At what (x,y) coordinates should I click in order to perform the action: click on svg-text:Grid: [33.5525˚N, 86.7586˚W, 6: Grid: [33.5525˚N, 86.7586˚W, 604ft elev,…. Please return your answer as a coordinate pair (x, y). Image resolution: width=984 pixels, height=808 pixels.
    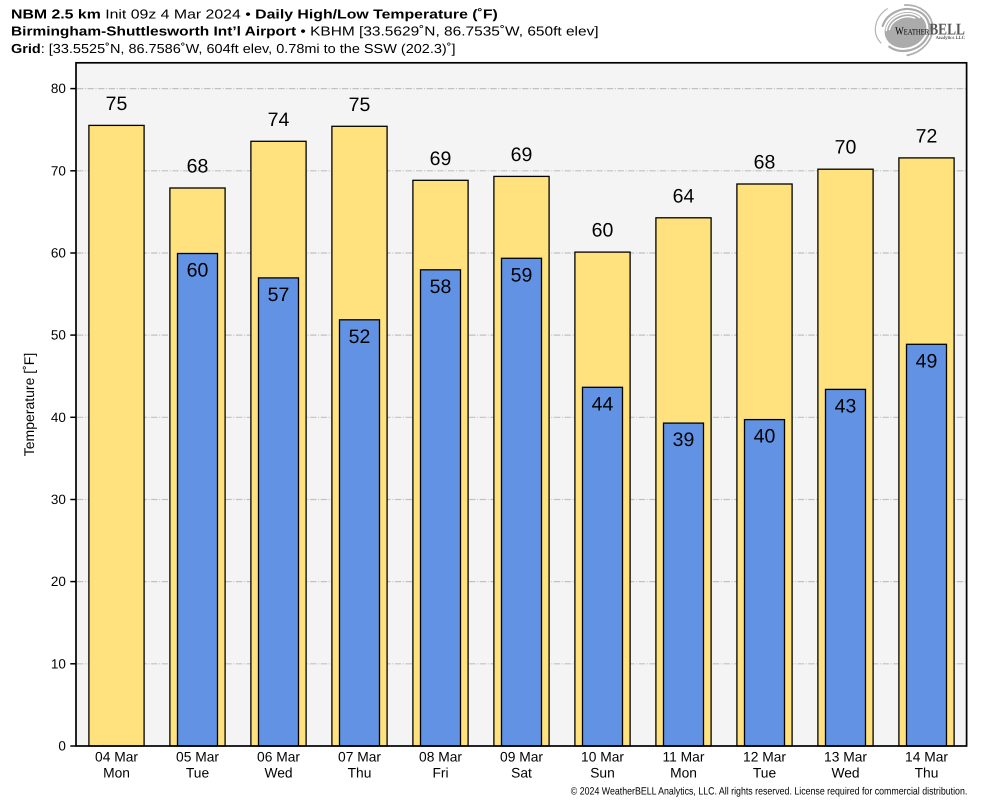
    Looking at the image, I should click on (233, 48).